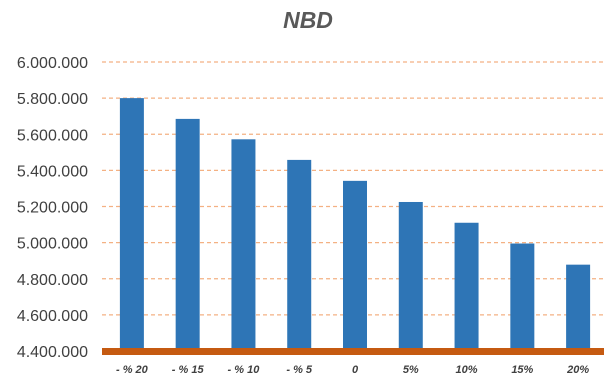 This screenshot has height=378, width=604. Describe the element at coordinates (308, 20) in the screenshot. I see `chart-title: NBD` at that location.